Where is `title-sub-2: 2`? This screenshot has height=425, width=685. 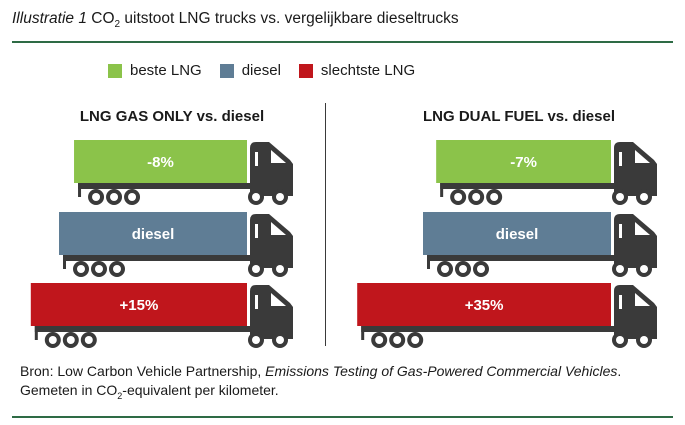
title-sub-2: 2 is located at coordinates (117, 25).